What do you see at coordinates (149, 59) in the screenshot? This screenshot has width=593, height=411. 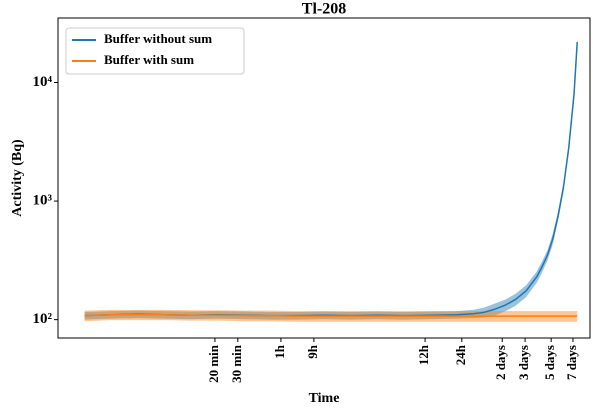 I see `legend-label: Buffer with sum` at bounding box center [149, 59].